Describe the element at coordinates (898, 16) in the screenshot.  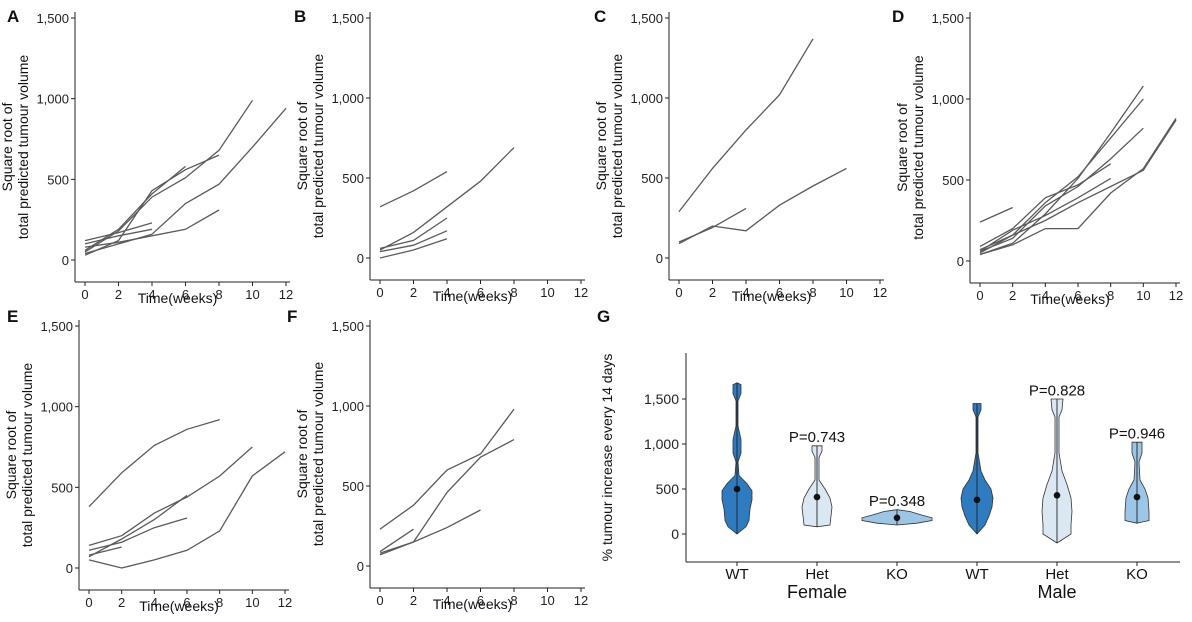
I see `panel-label: D` at that location.